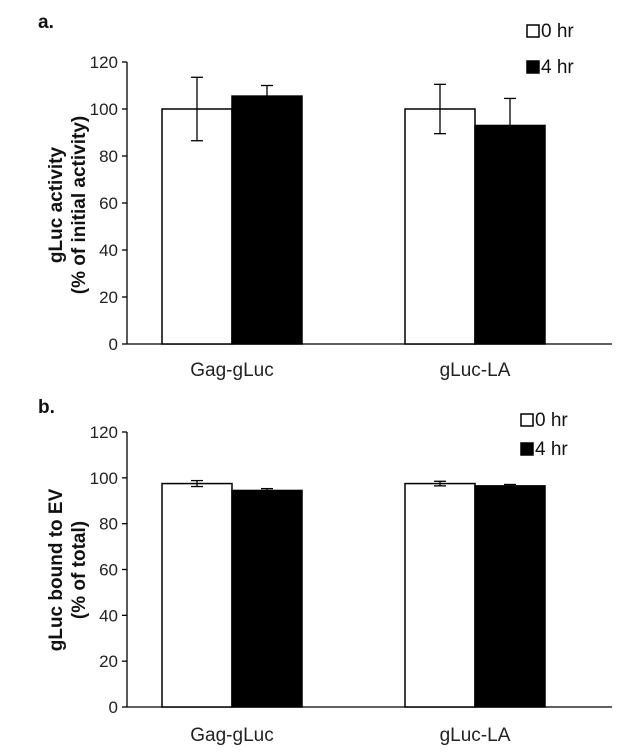  I want to click on panel-a-ylabel-line2: (% of initial activity), so click(79, 205).